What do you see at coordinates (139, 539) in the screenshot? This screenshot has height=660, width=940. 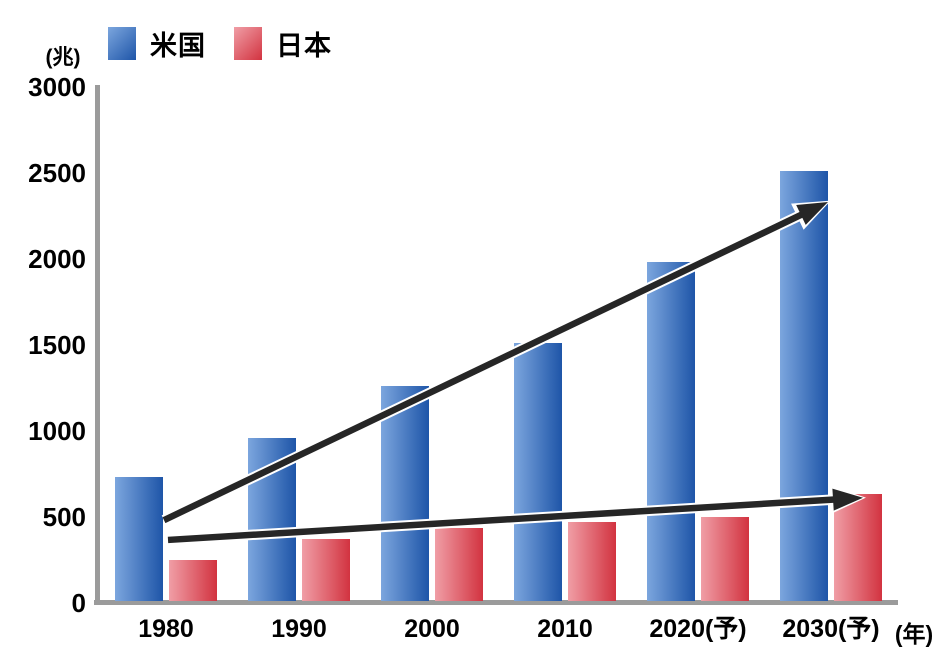 I see `bar-usa-1980` at bounding box center [139, 539].